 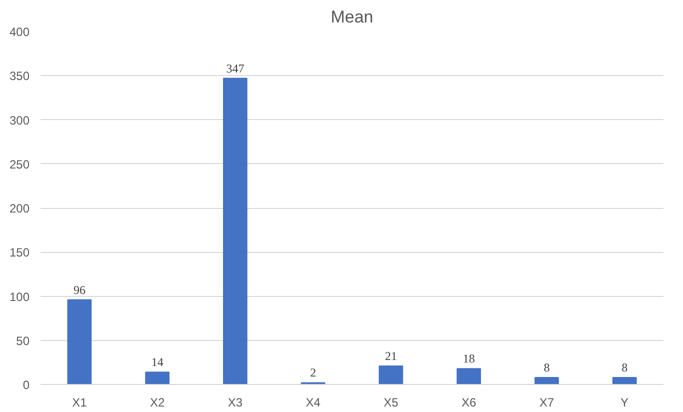 What do you see at coordinates (313, 403) in the screenshot?
I see `x-tick-label: X4` at bounding box center [313, 403].